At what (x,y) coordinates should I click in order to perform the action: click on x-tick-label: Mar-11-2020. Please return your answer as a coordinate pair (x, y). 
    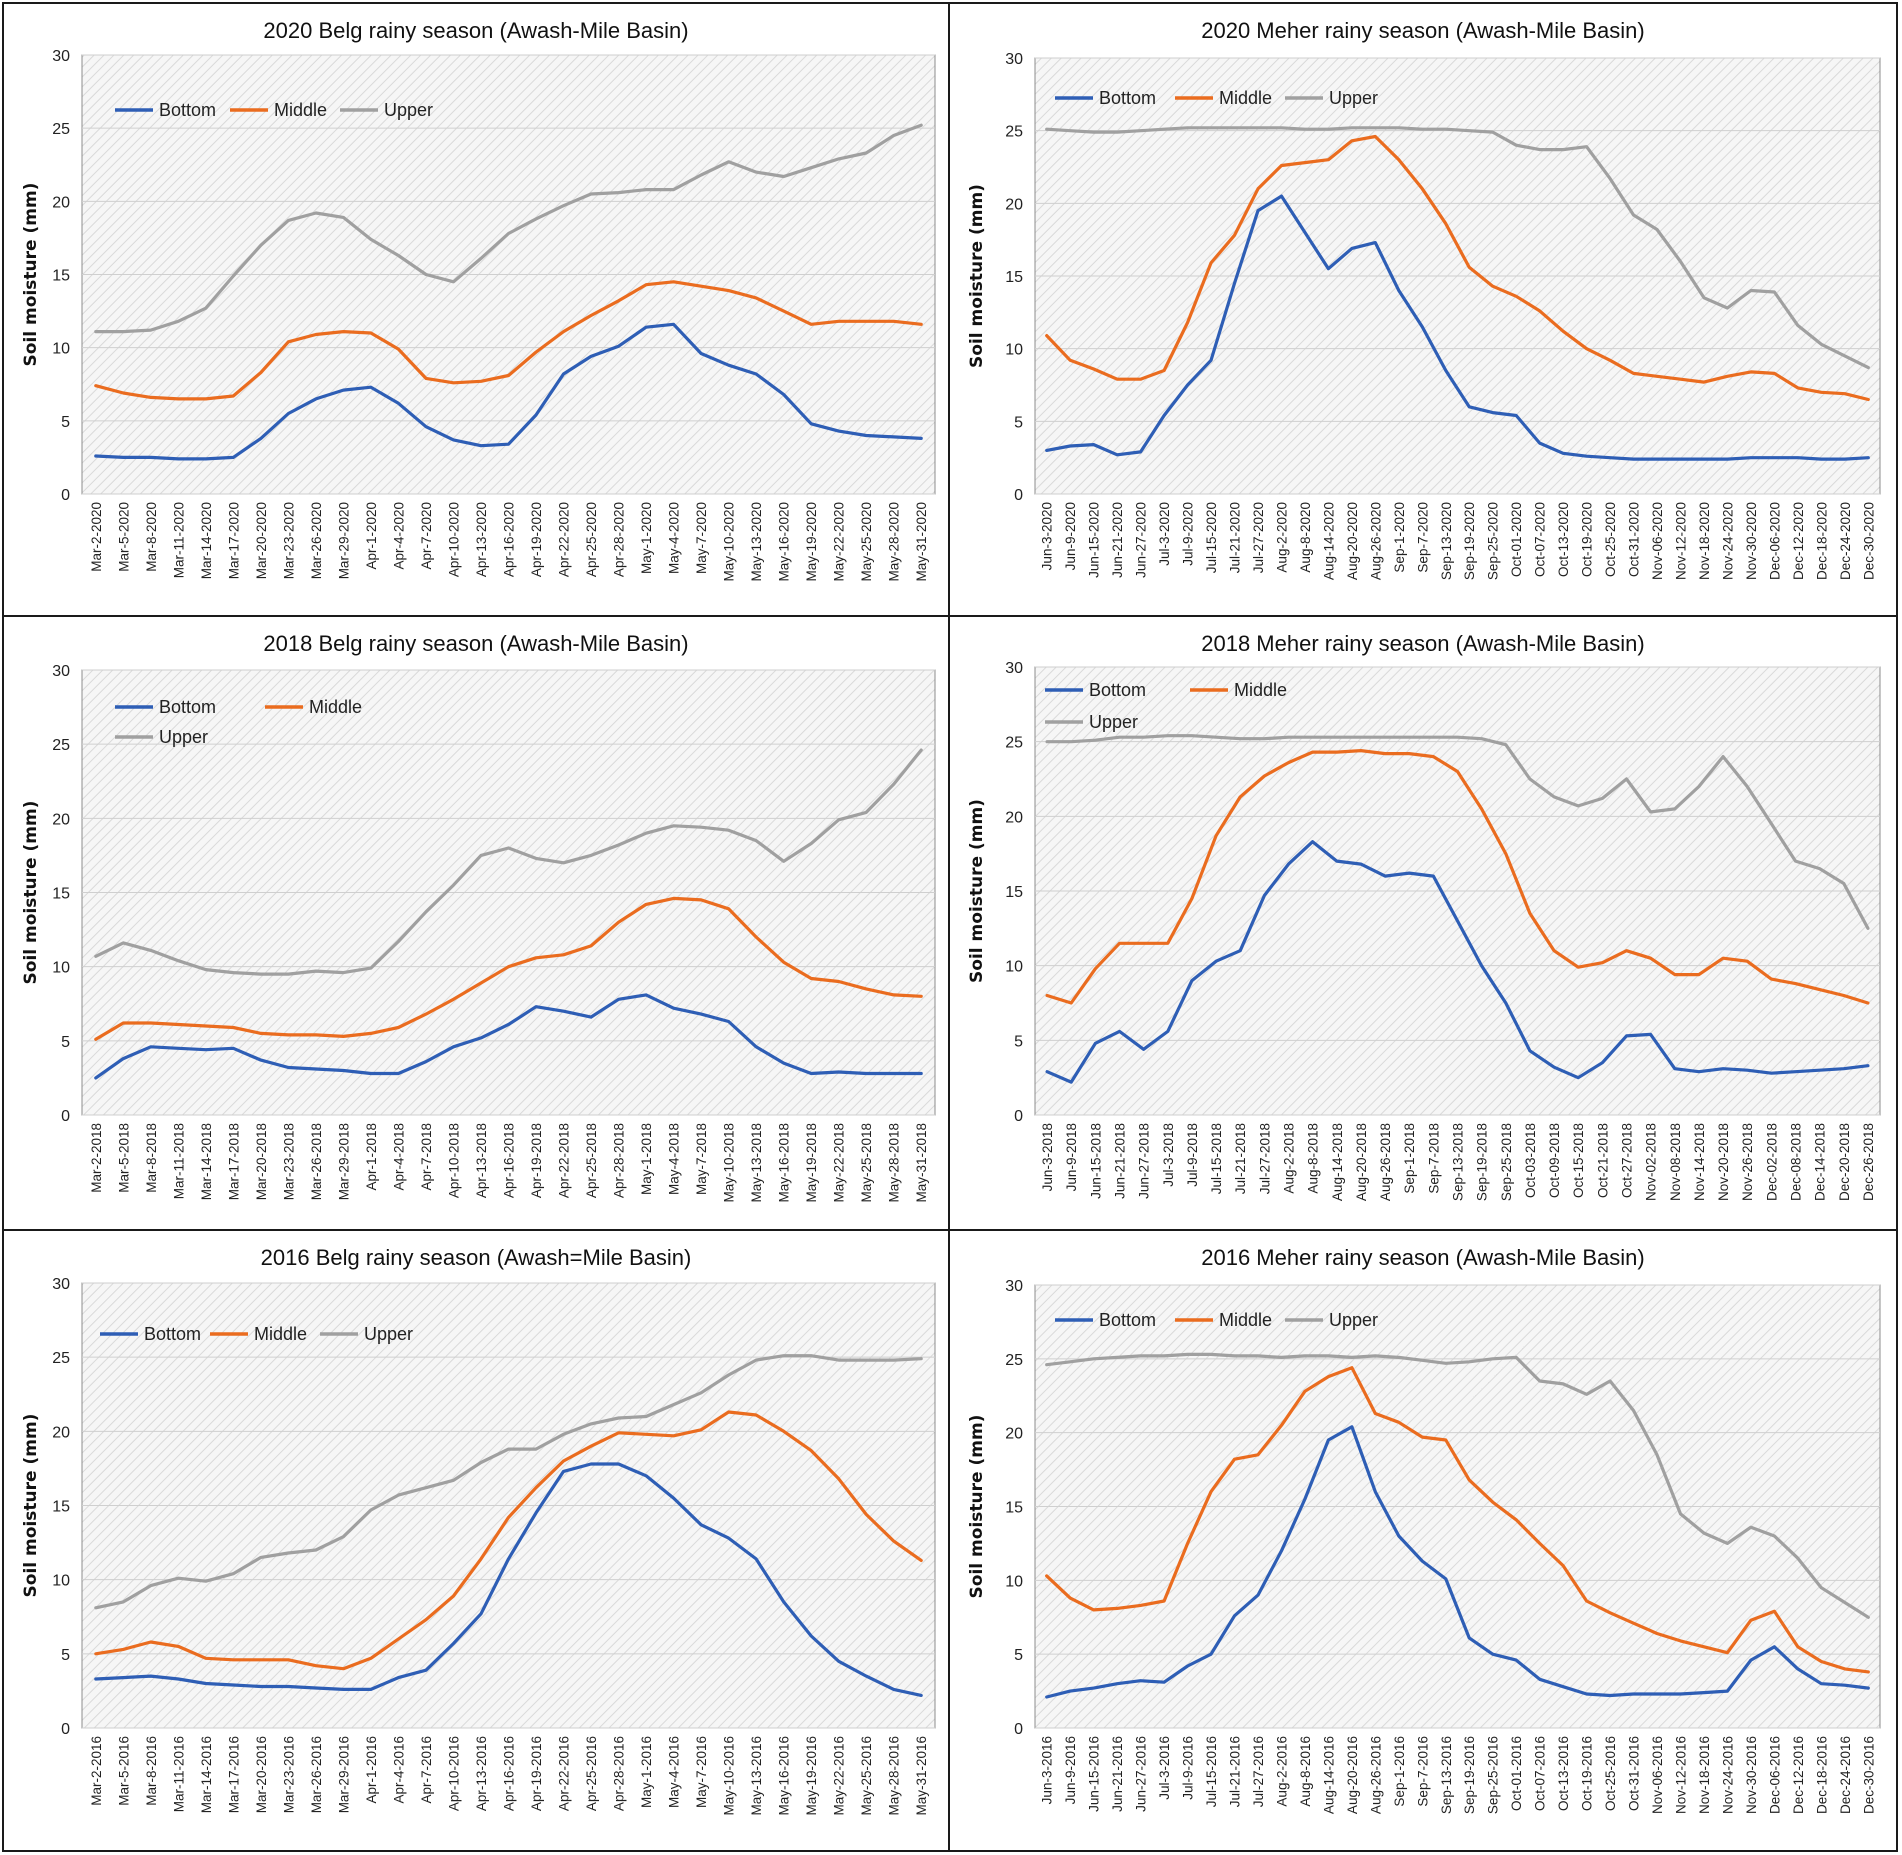
    Looking at the image, I should click on (178, 540).